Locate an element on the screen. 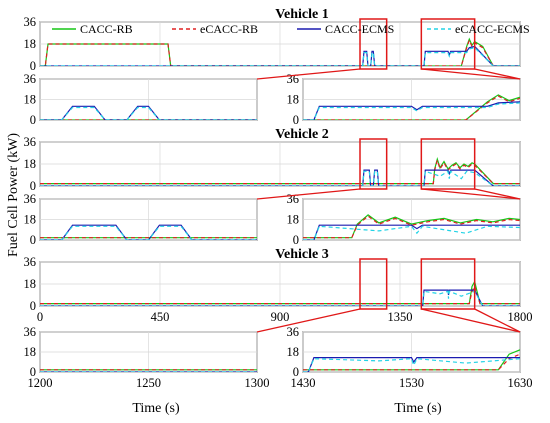 Image resolution: width=550 pixels, height=423 pixels. v1-zoom-right-line-ecacc-ecms is located at coordinates (411, 111).